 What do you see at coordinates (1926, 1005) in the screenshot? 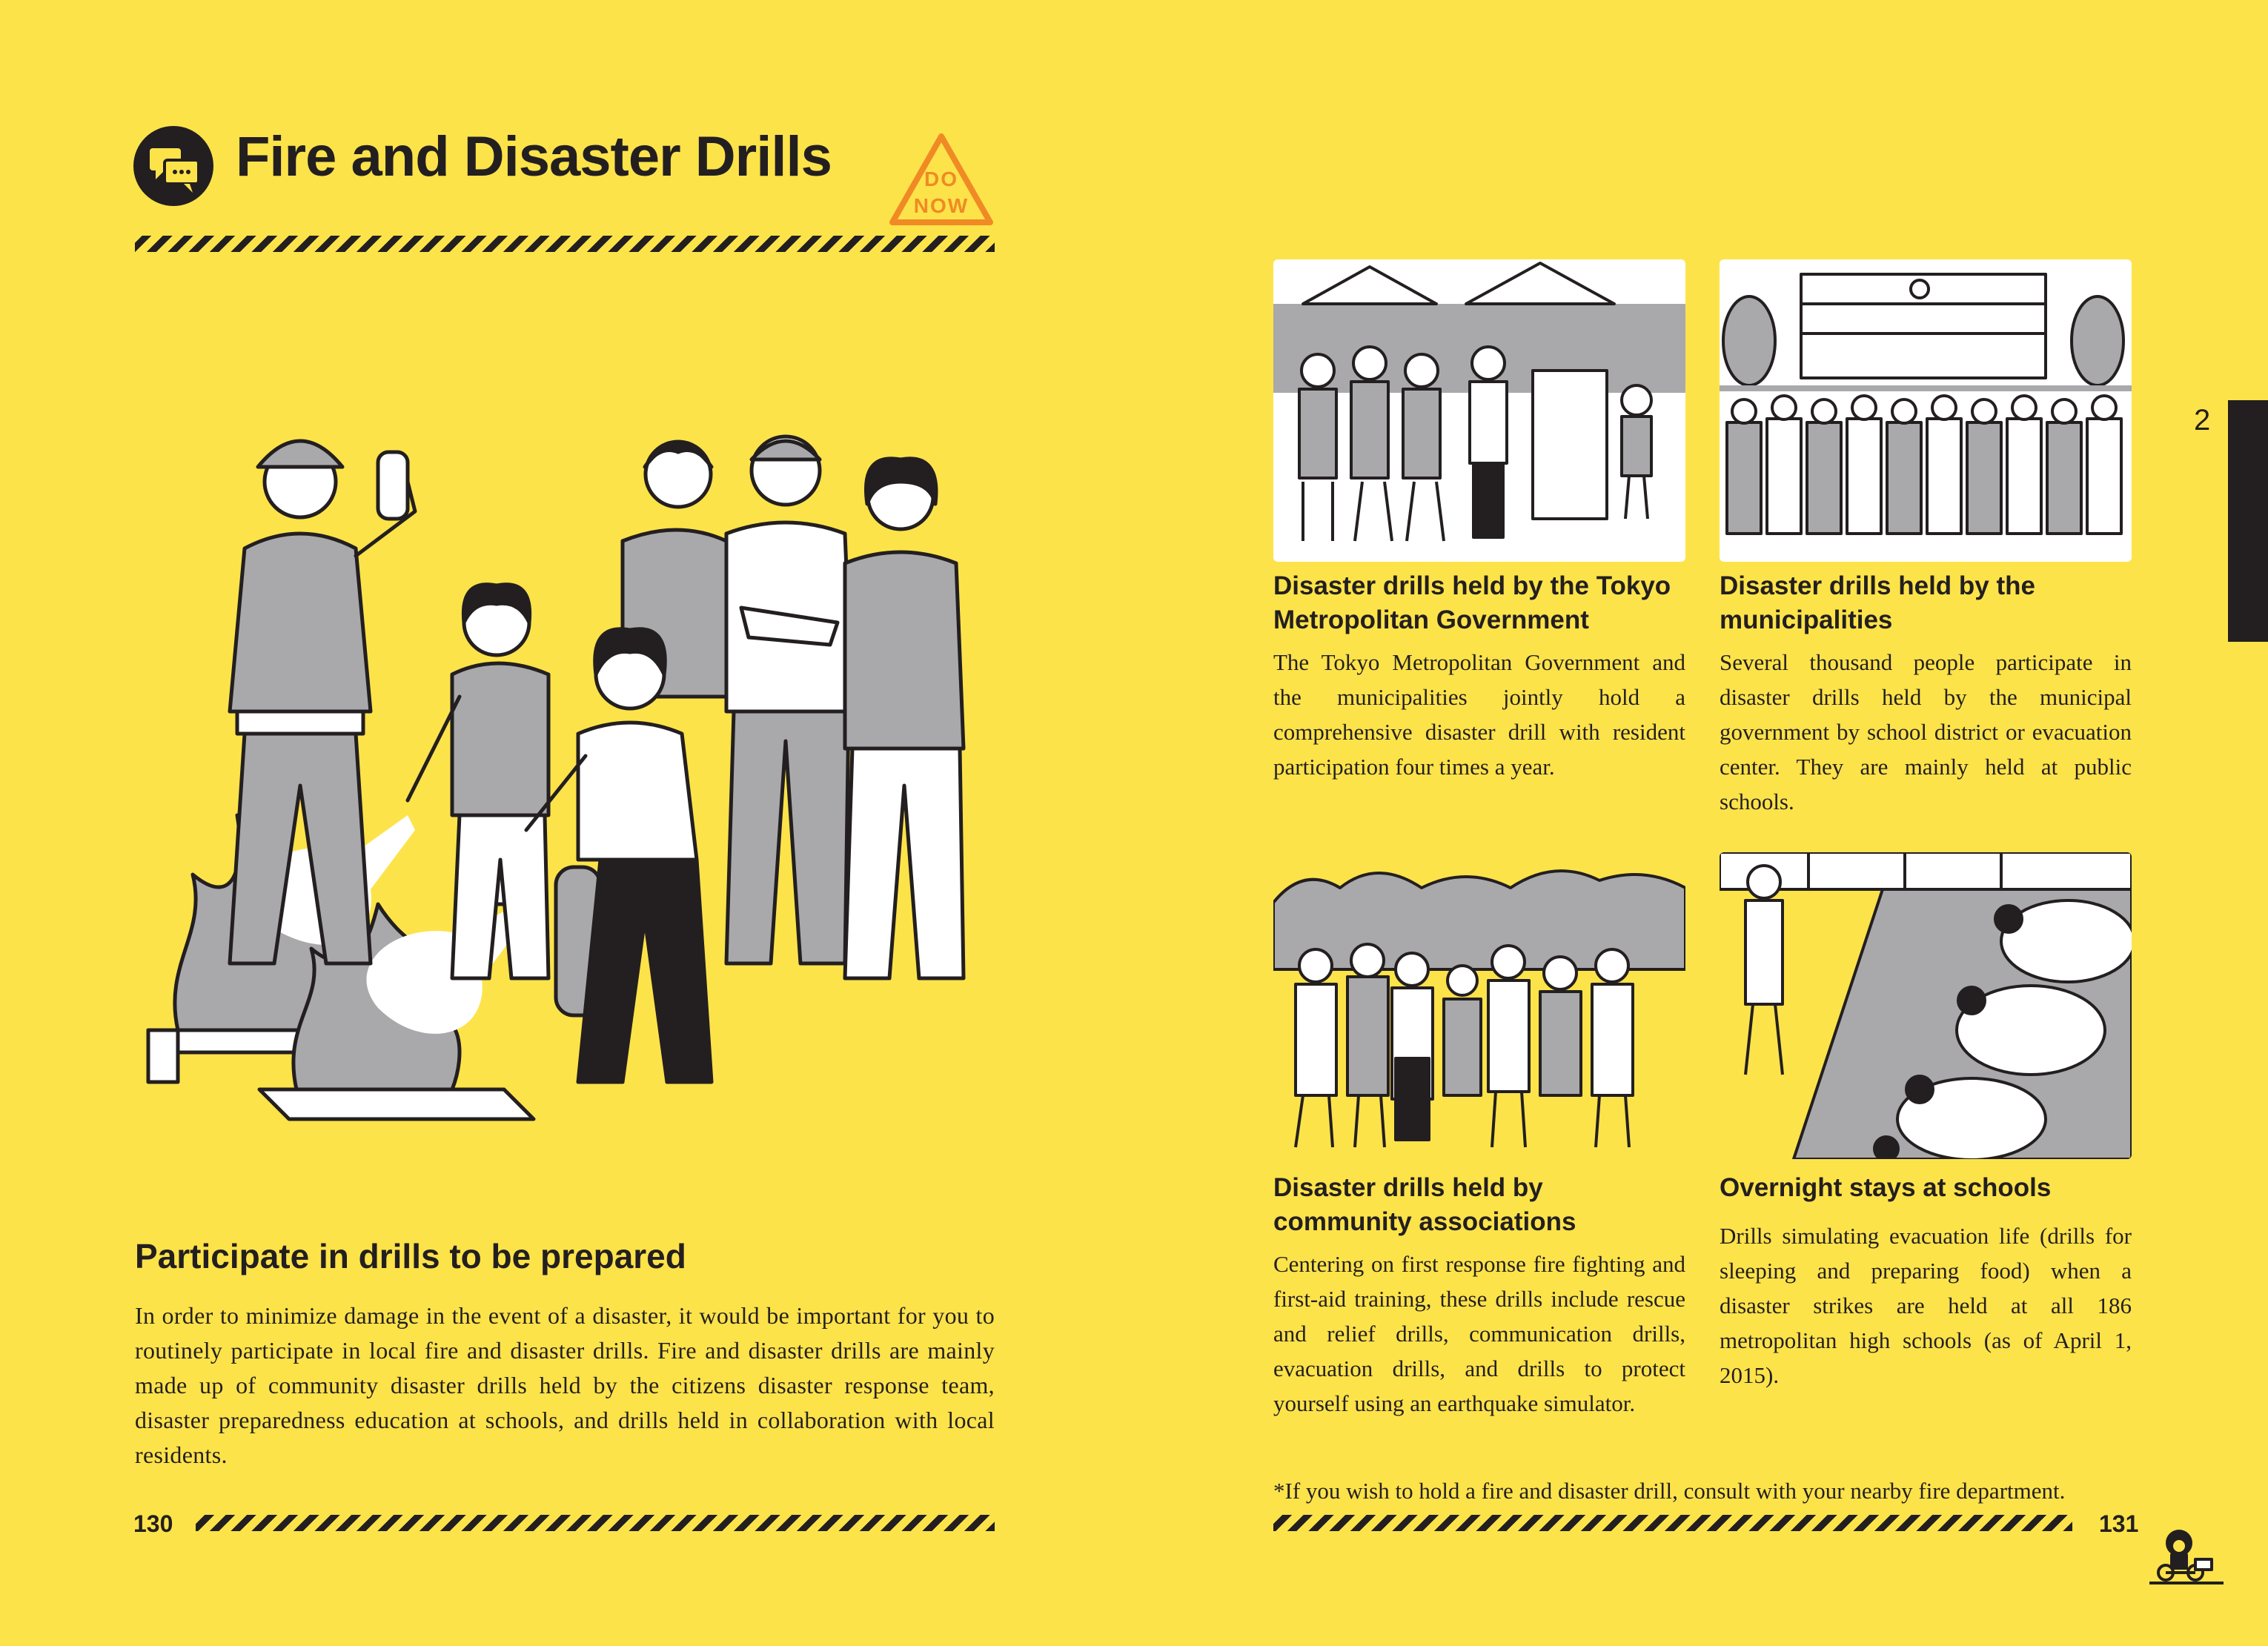
I see `illustration-overnight-stay` at bounding box center [1926, 1005].